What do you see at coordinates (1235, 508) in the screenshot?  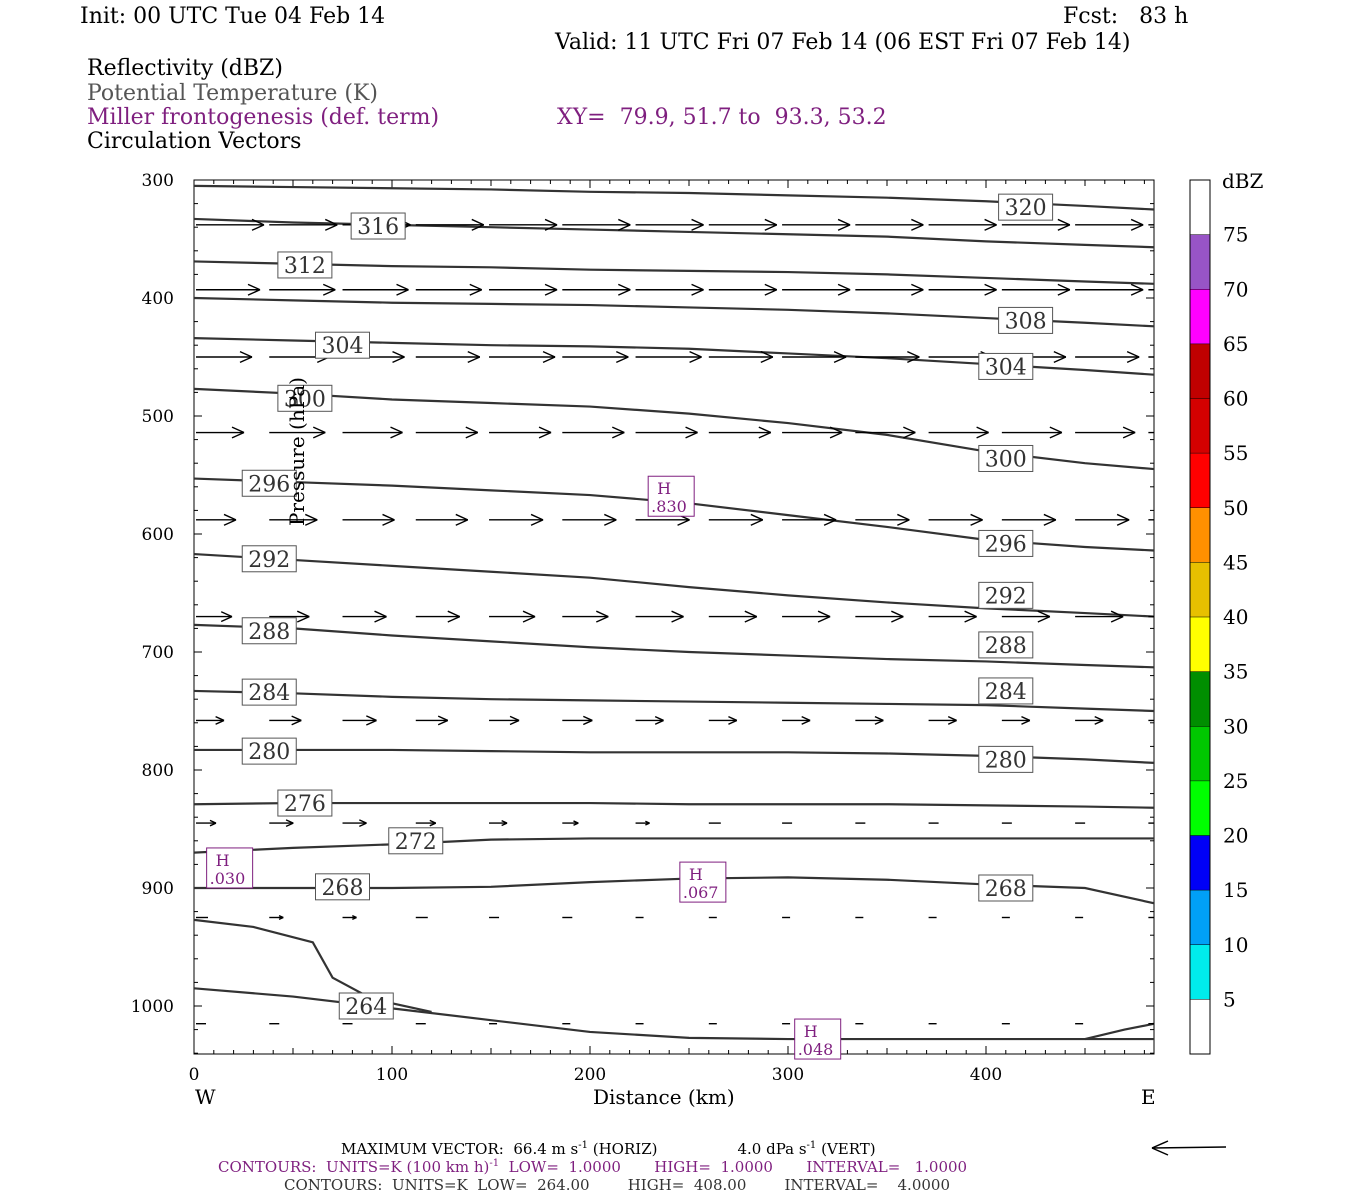 I see `colorbar-label: 50` at bounding box center [1235, 508].